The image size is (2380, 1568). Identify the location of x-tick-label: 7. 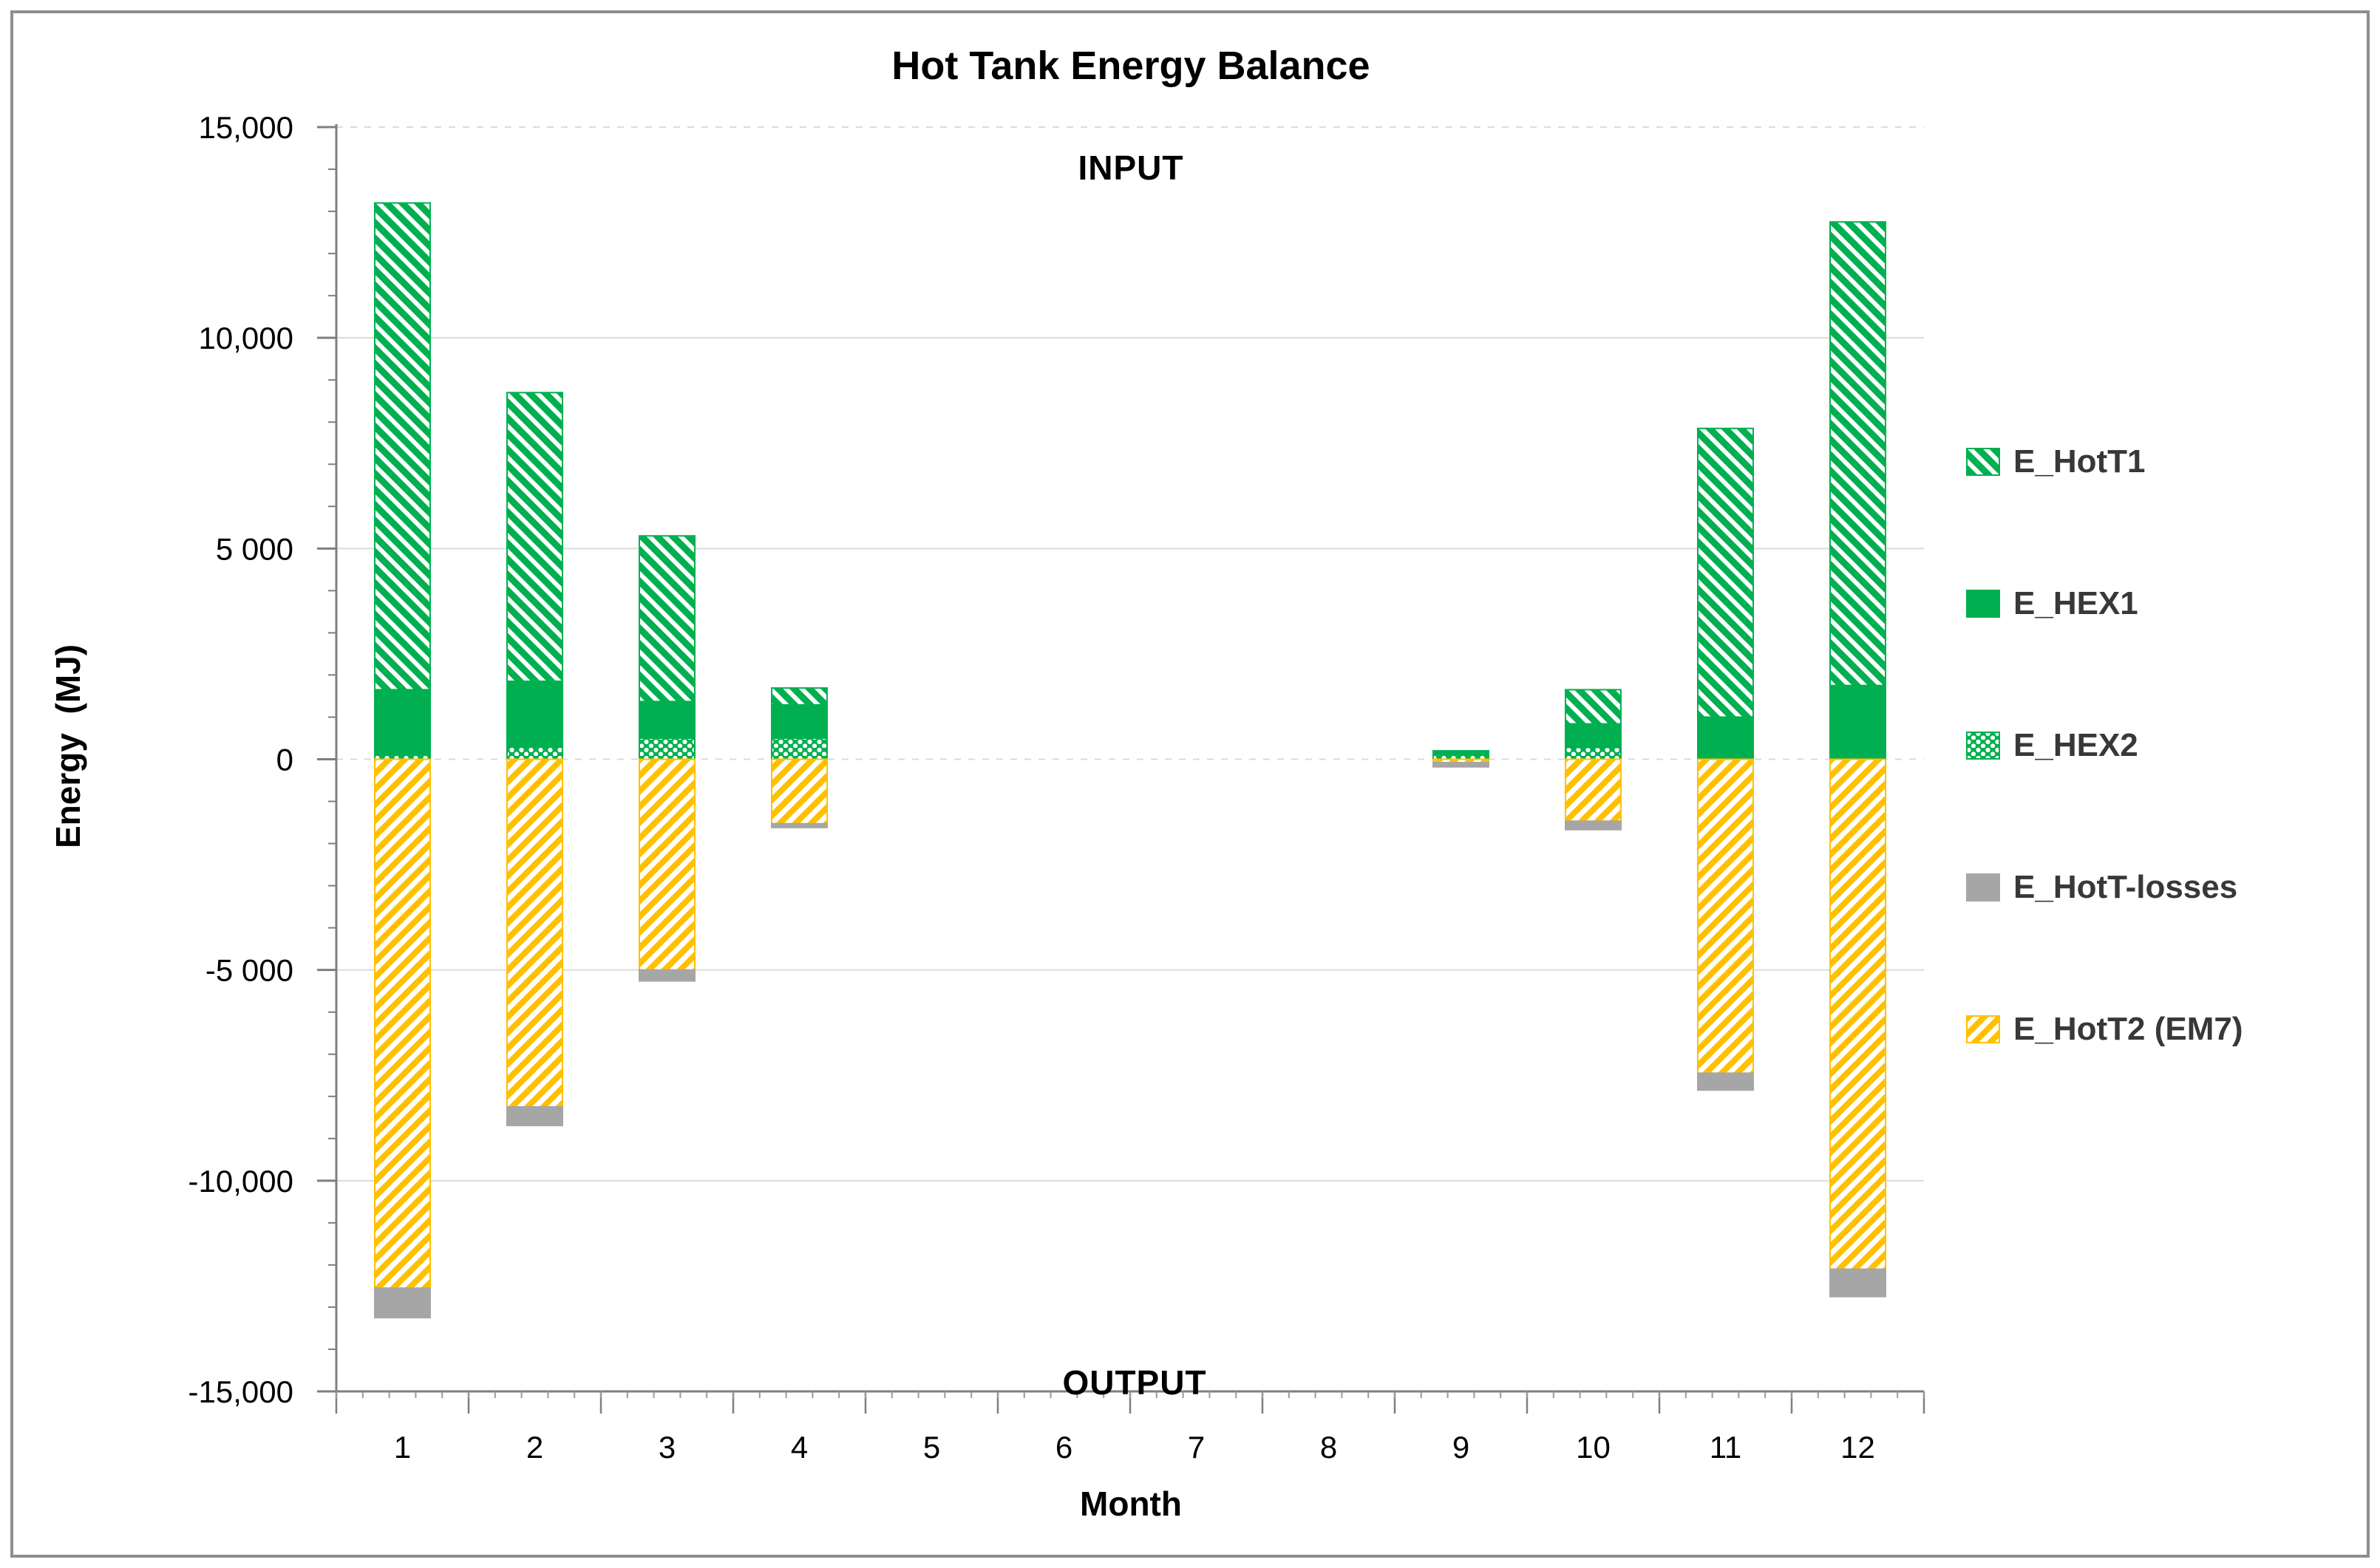
(1196, 1447).